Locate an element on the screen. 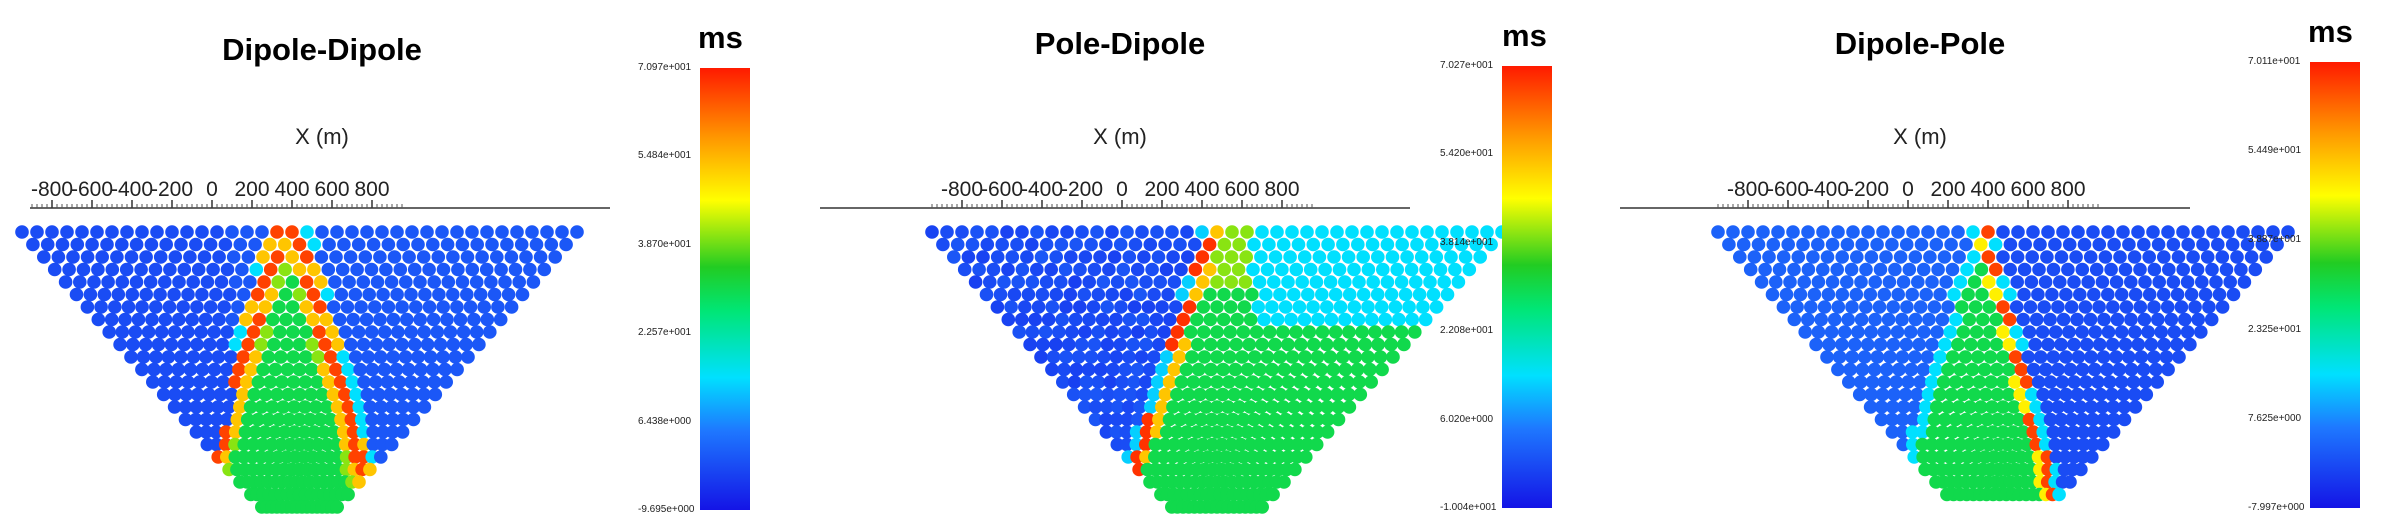 Image resolution: width=2398 pixels, height=532 pixels. colorbar-tick-label: -7.997e+000 is located at coordinates (2276, 507).